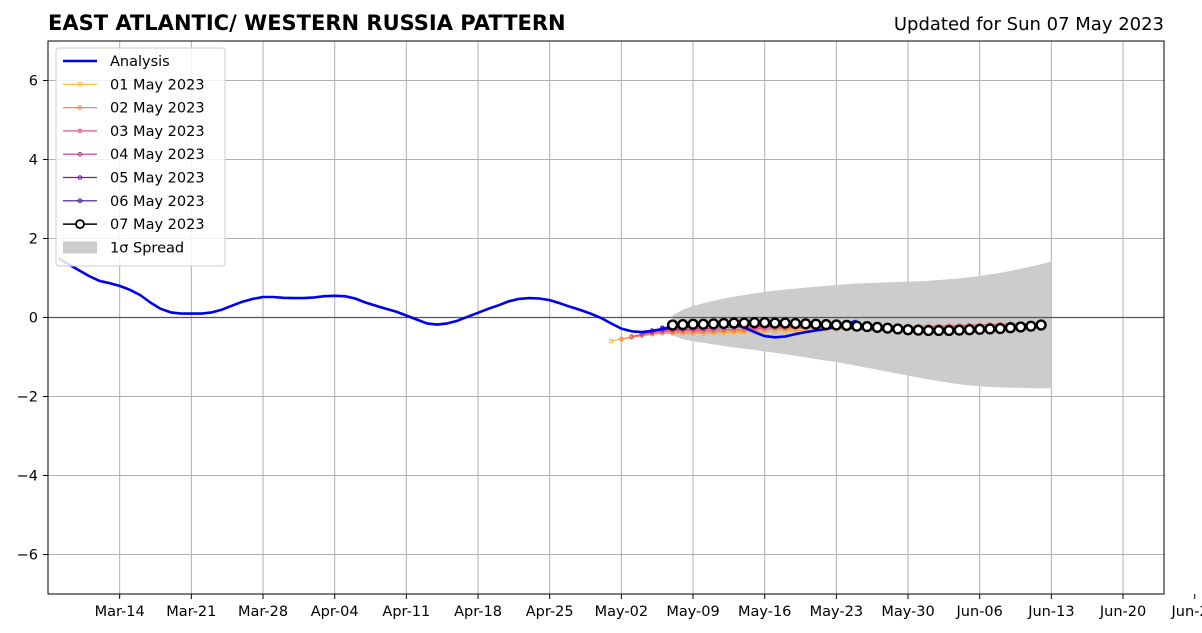  What do you see at coordinates (1186, 612) in the screenshot?
I see `x-tick-label: Jun-27` at bounding box center [1186, 612].